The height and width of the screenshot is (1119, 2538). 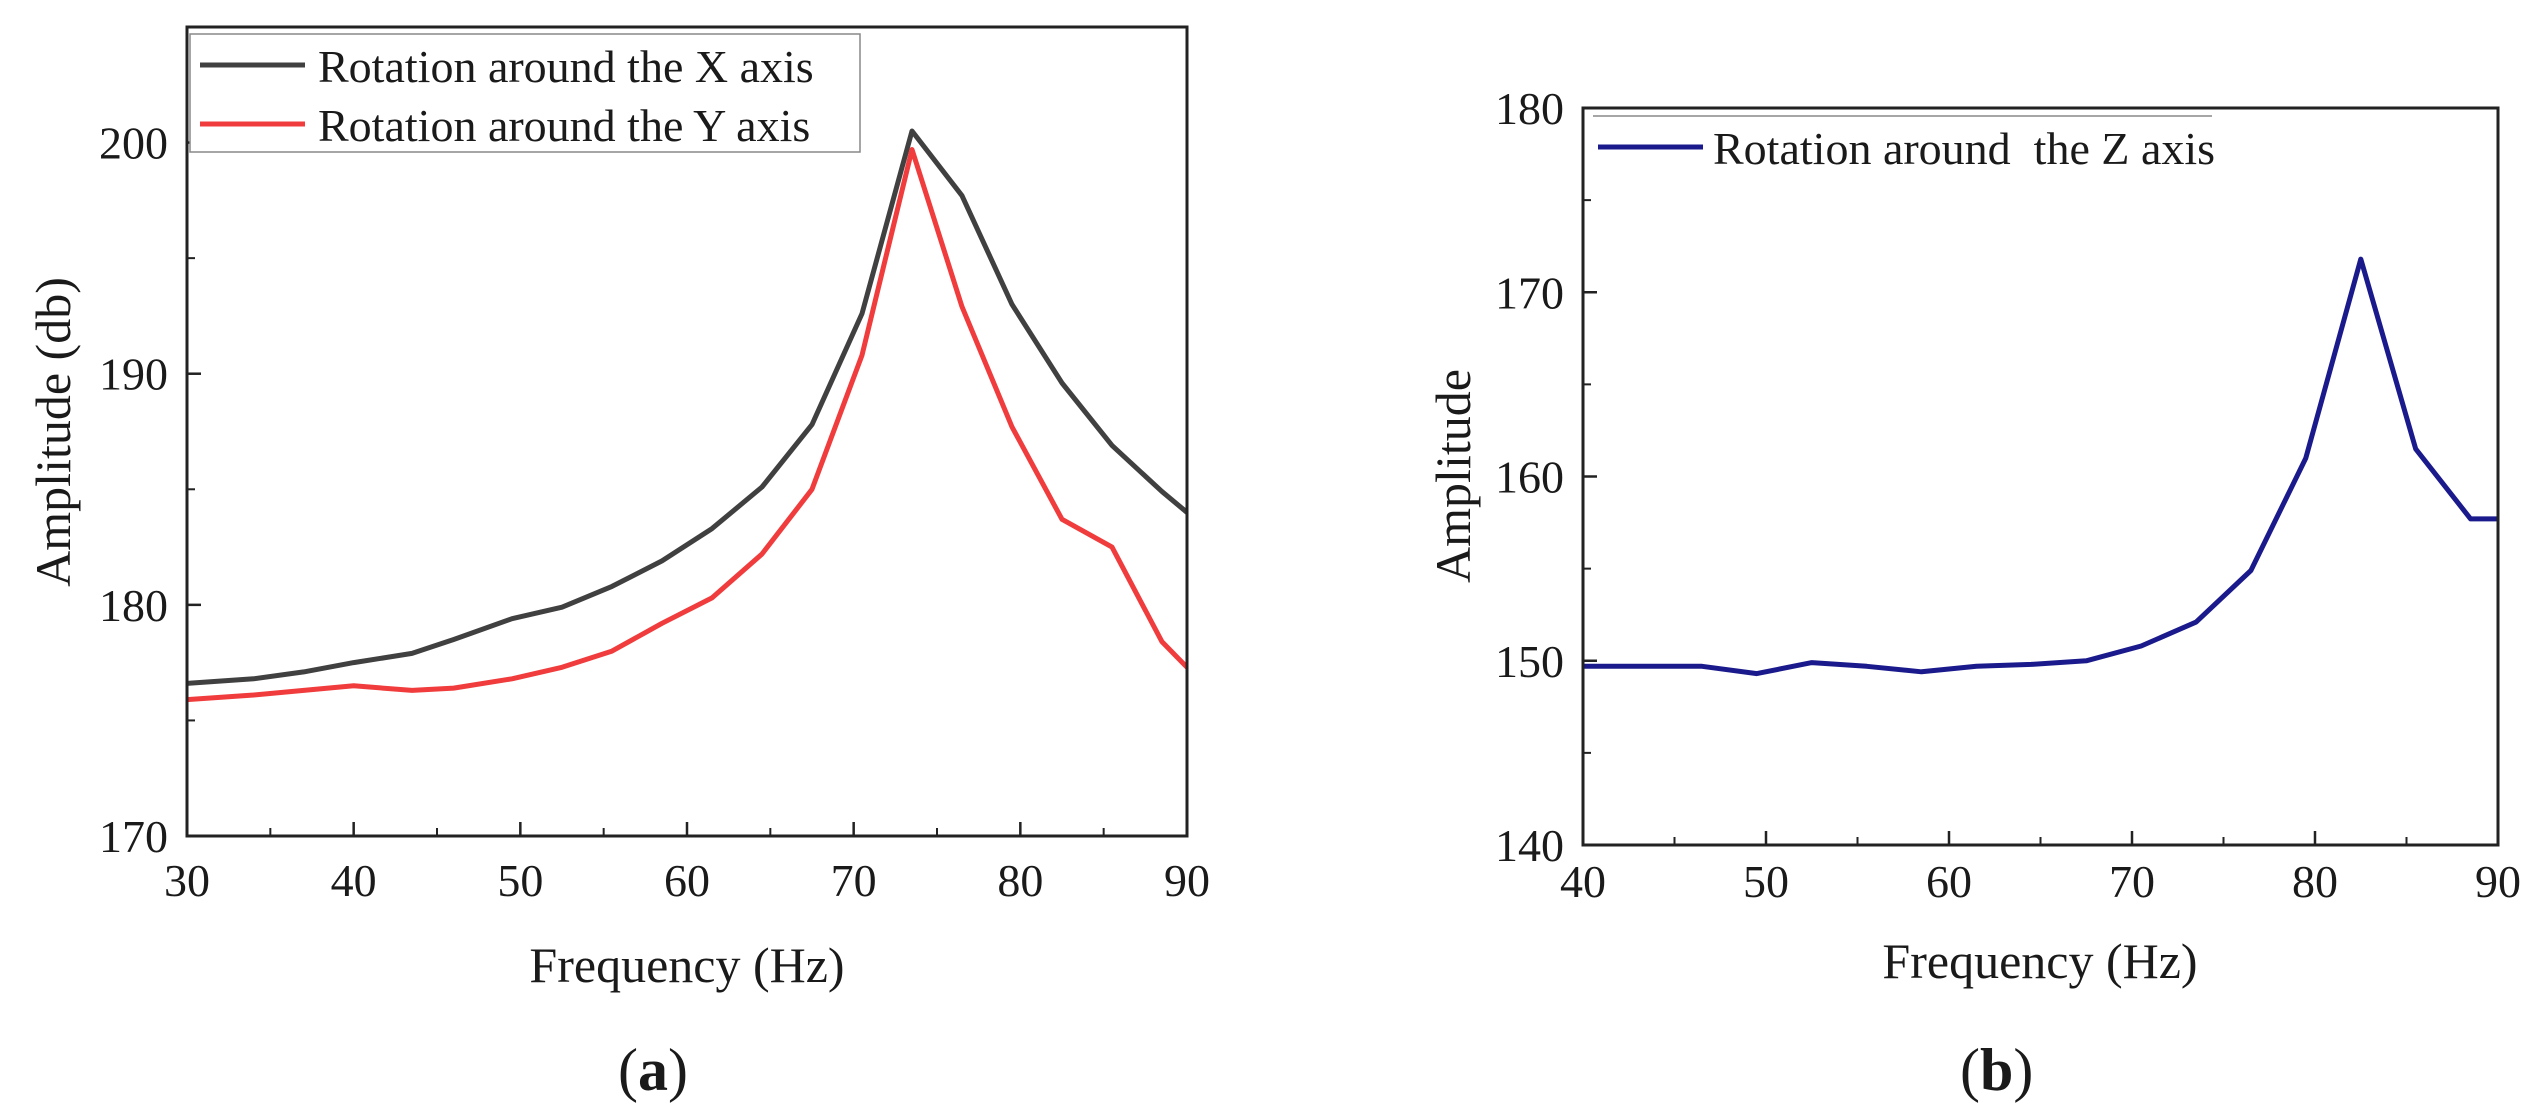 What do you see at coordinates (1020, 880) in the screenshot?
I see `chart-a-xtick-label-80: 80` at bounding box center [1020, 880].